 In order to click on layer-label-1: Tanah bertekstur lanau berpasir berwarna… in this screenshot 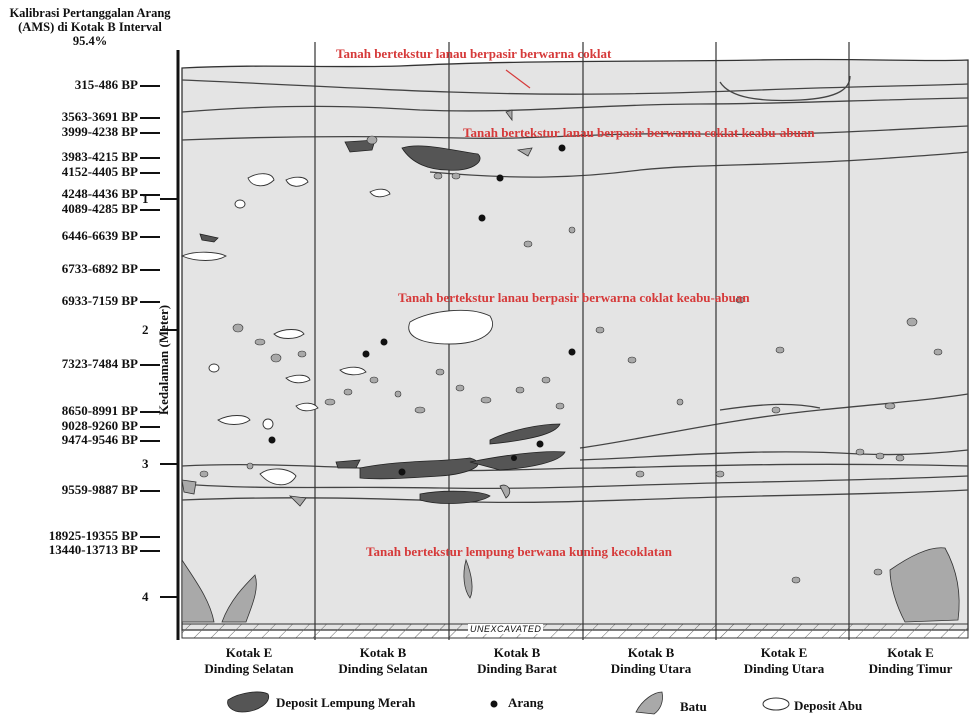, I will do `click(474, 53)`.